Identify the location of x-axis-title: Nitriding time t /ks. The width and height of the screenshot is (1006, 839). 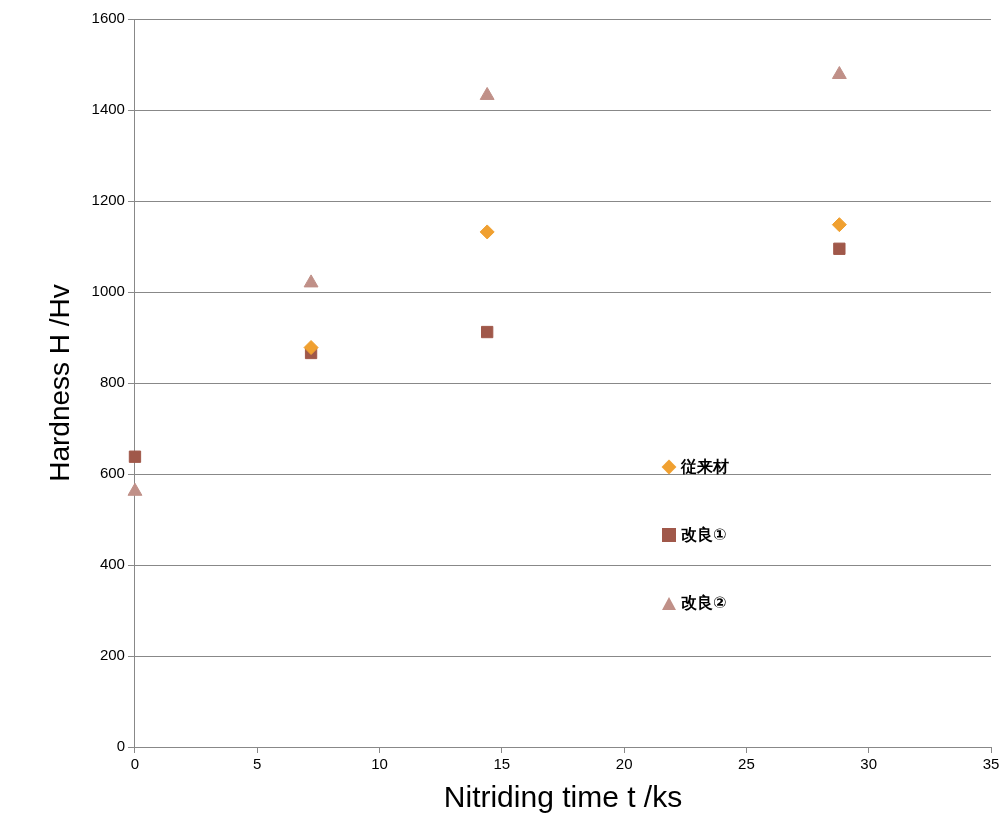
(563, 797).